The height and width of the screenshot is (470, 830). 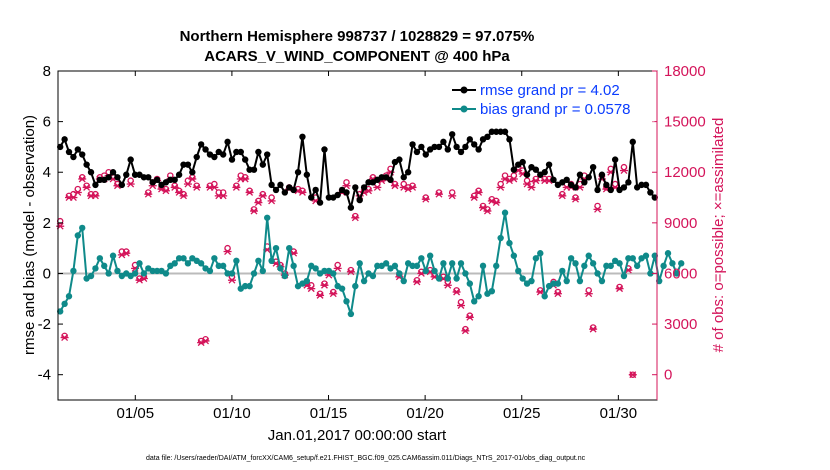 What do you see at coordinates (47, 71) in the screenshot?
I see `y-tick-label: 8` at bounding box center [47, 71].